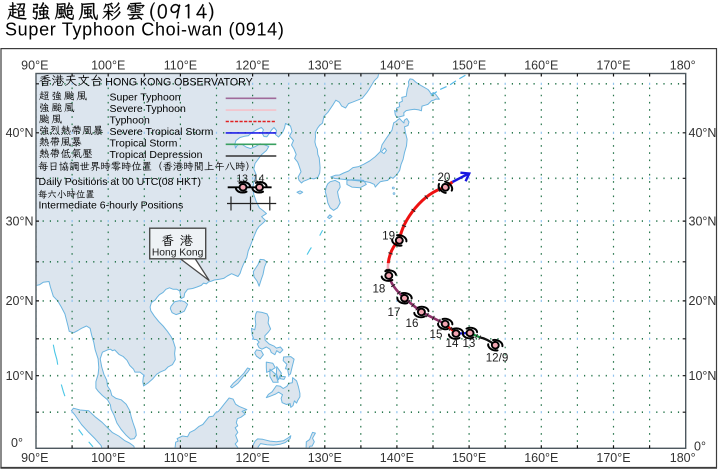  I want to click on svg-text:Intermediate 6-hourly Position: Intermediate 6-hourly Positions, so click(111, 206).